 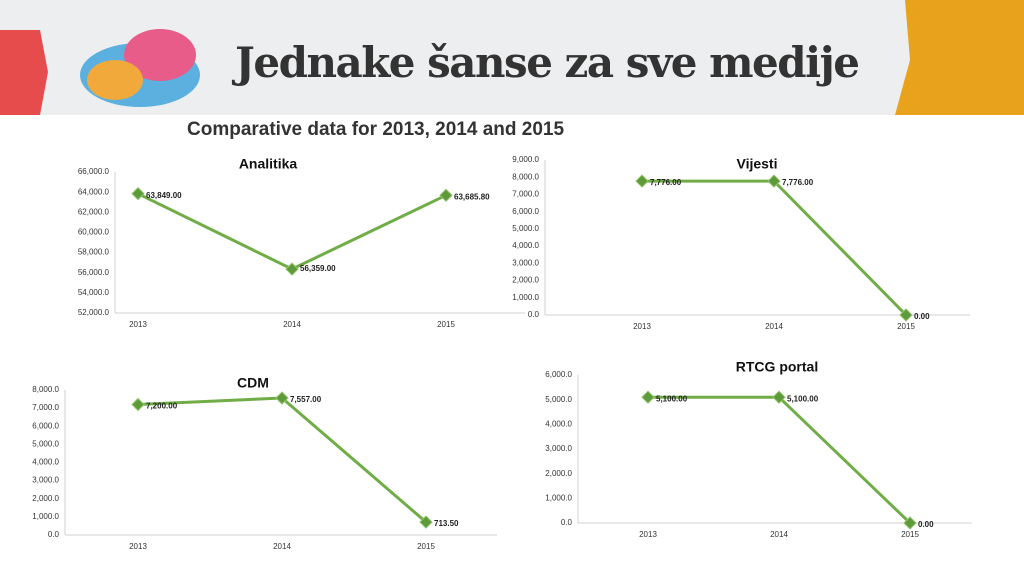 What do you see at coordinates (306, 399) in the screenshot?
I see `data-label: 7,557.00` at bounding box center [306, 399].